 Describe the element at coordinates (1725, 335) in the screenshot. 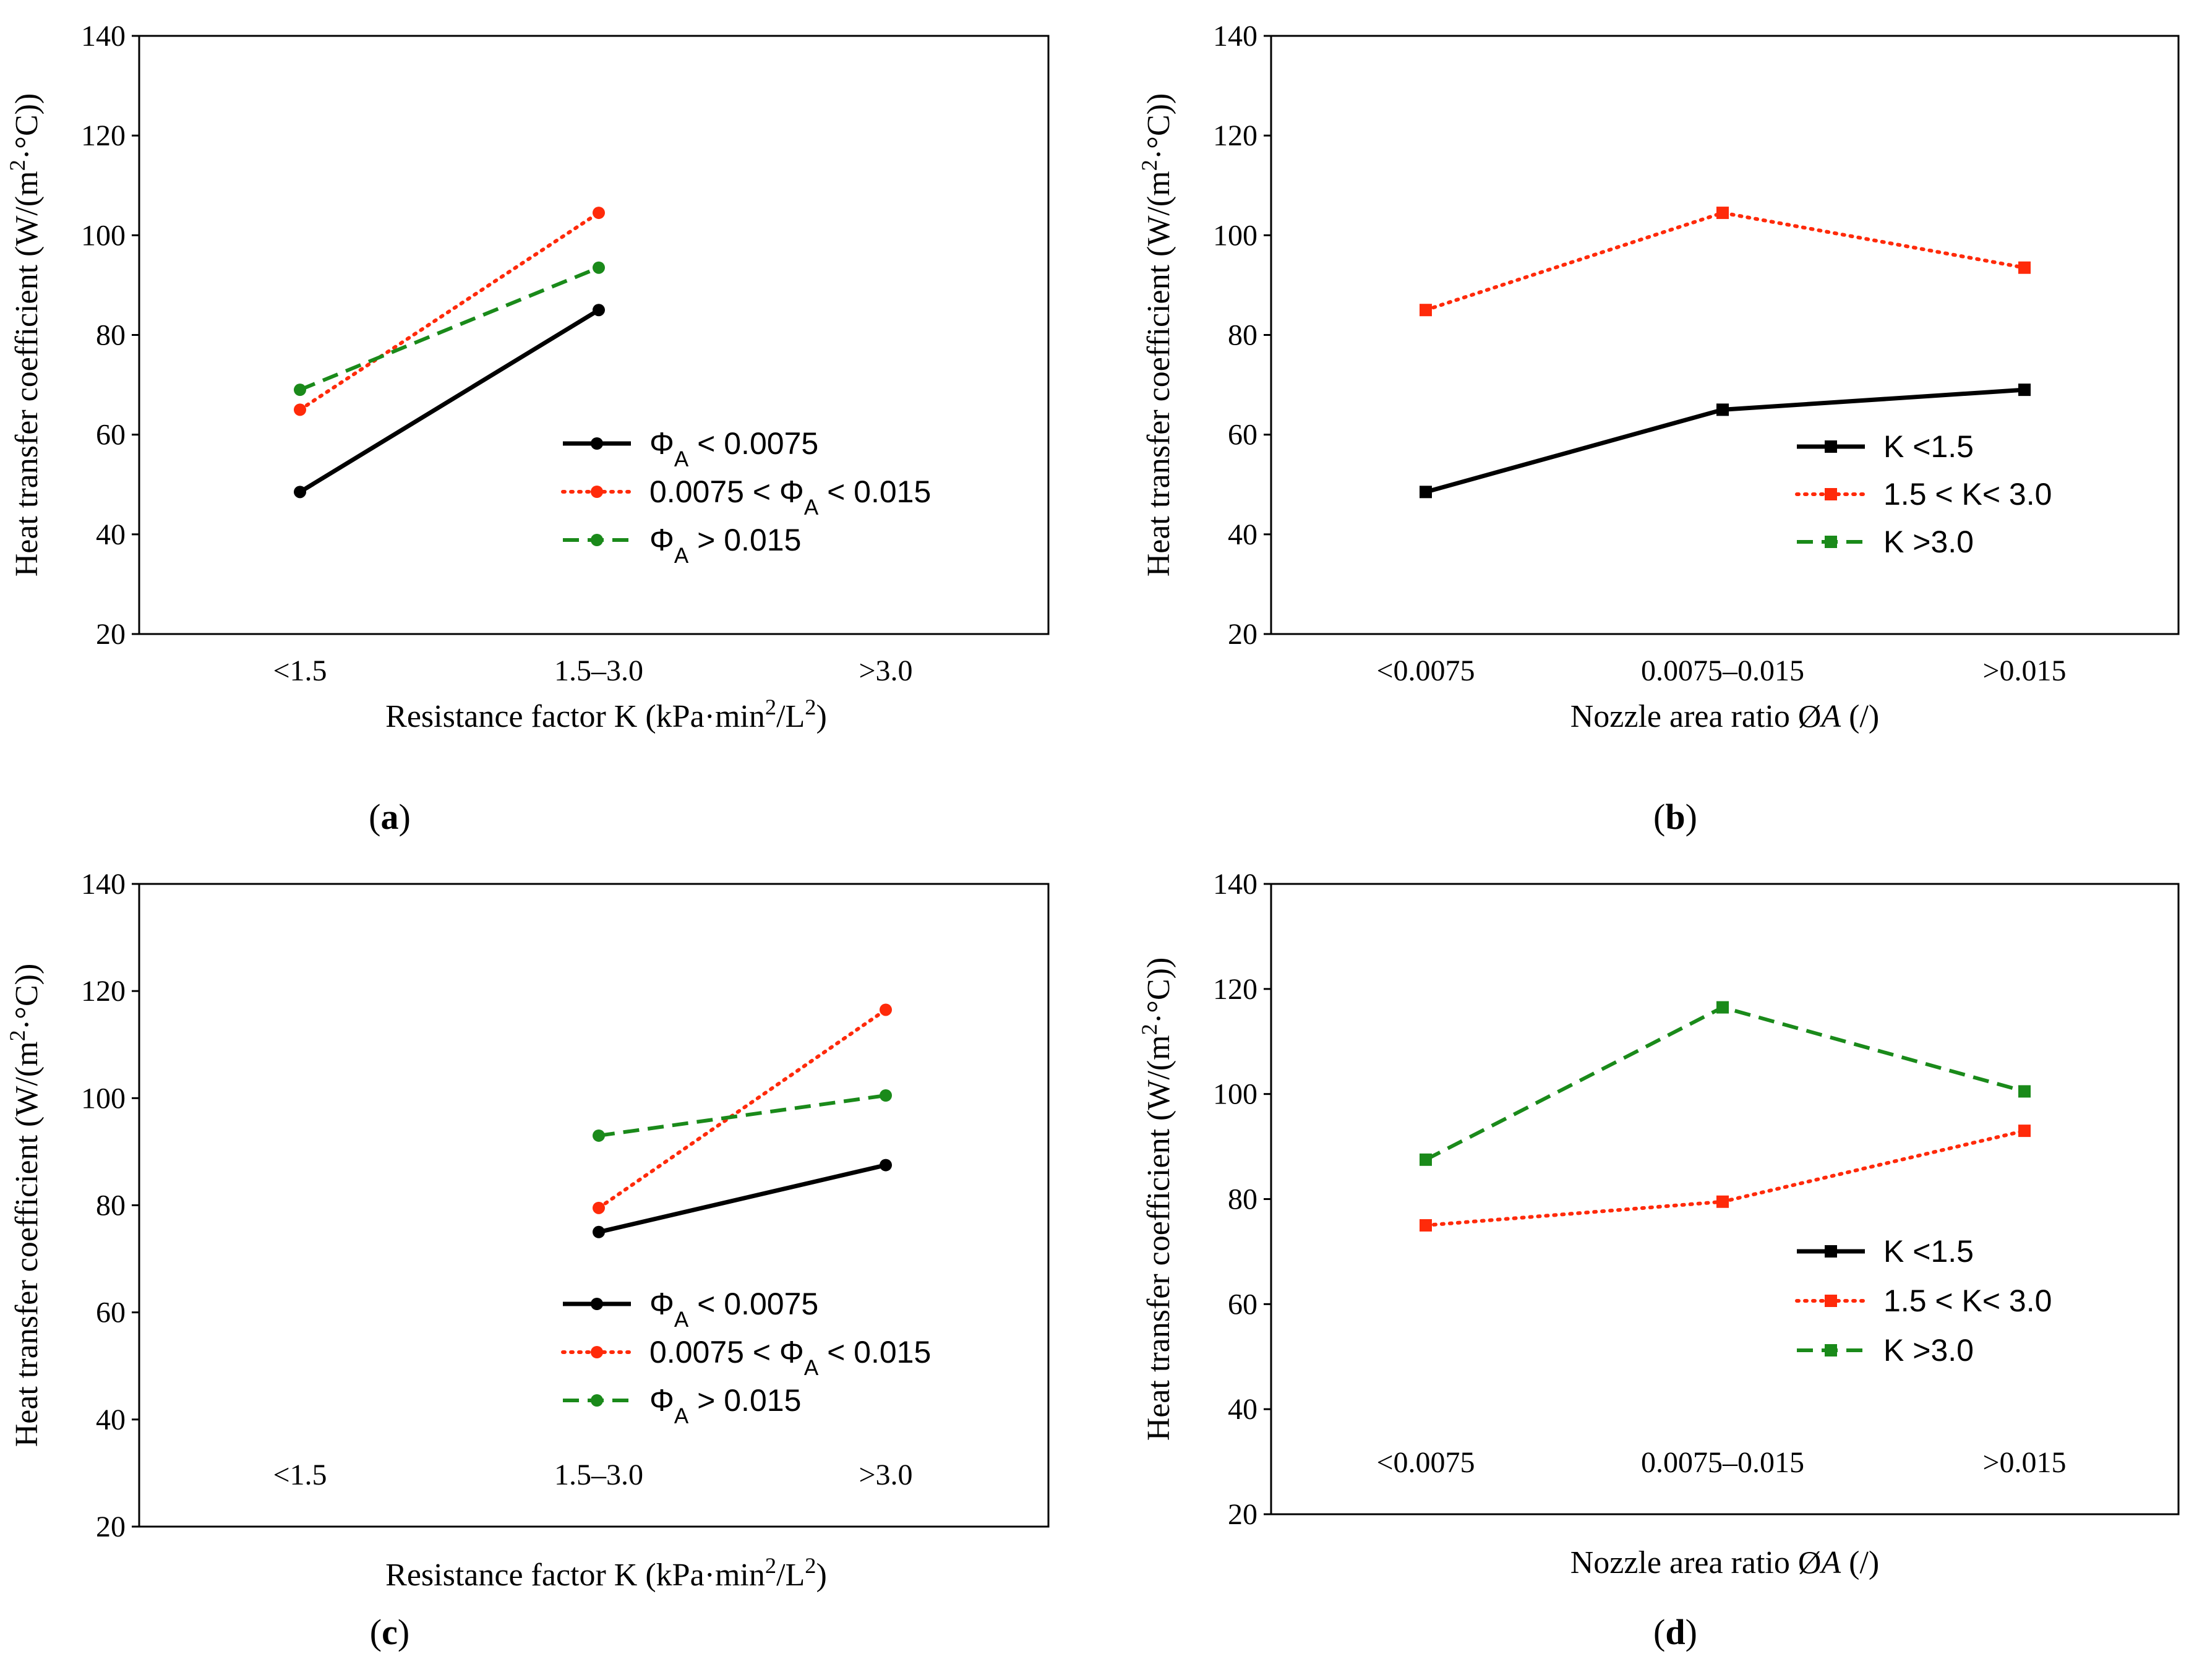

I see `plot-frame` at that location.